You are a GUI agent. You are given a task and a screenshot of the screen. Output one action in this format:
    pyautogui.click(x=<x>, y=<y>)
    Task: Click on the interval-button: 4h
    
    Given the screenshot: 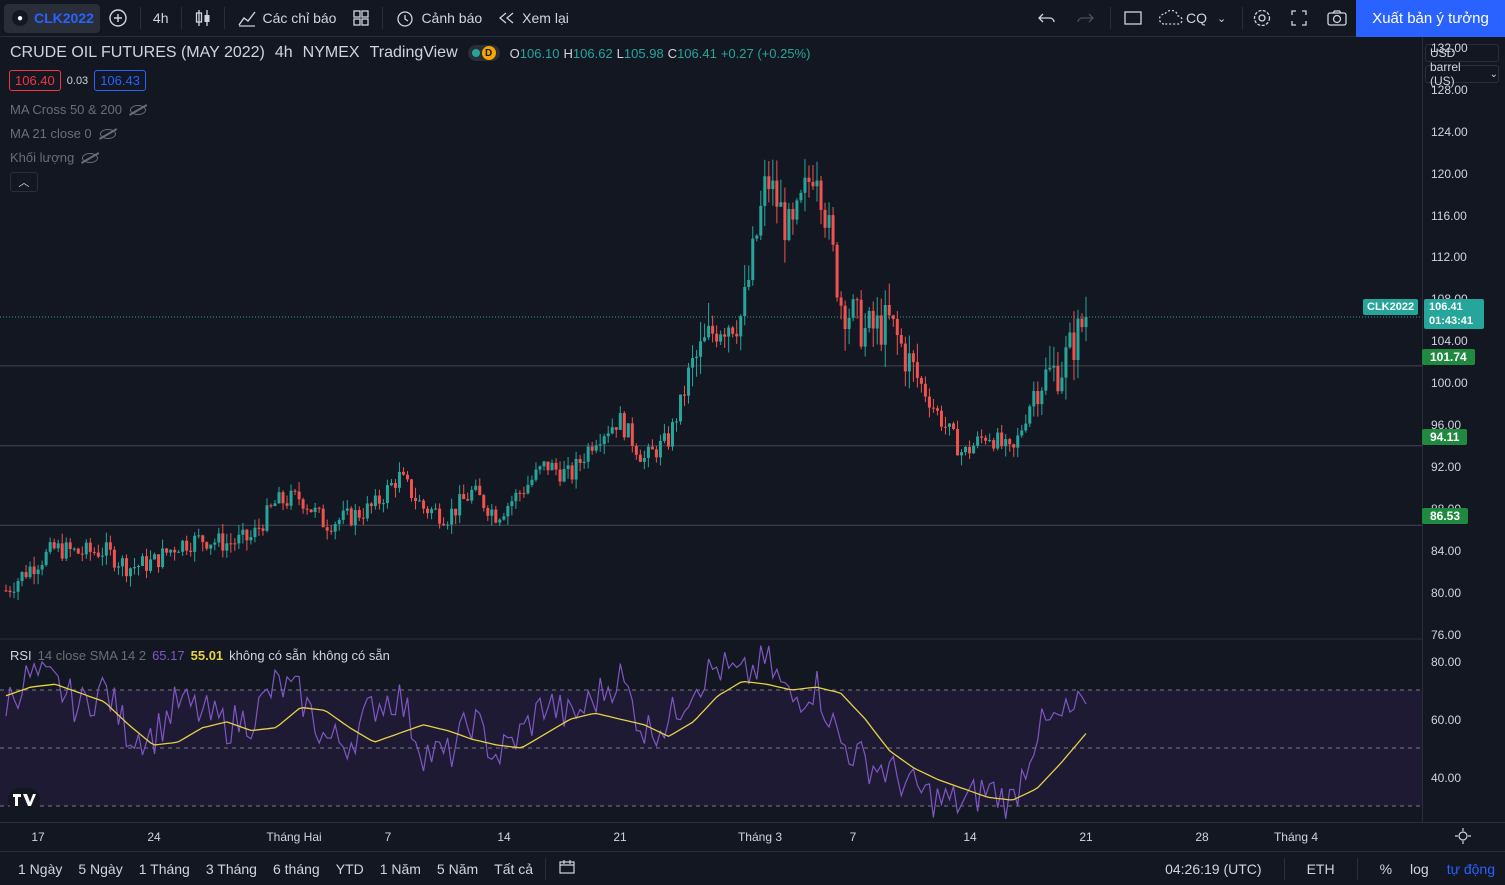 What is the action you would take?
    pyautogui.click(x=160, y=18)
    